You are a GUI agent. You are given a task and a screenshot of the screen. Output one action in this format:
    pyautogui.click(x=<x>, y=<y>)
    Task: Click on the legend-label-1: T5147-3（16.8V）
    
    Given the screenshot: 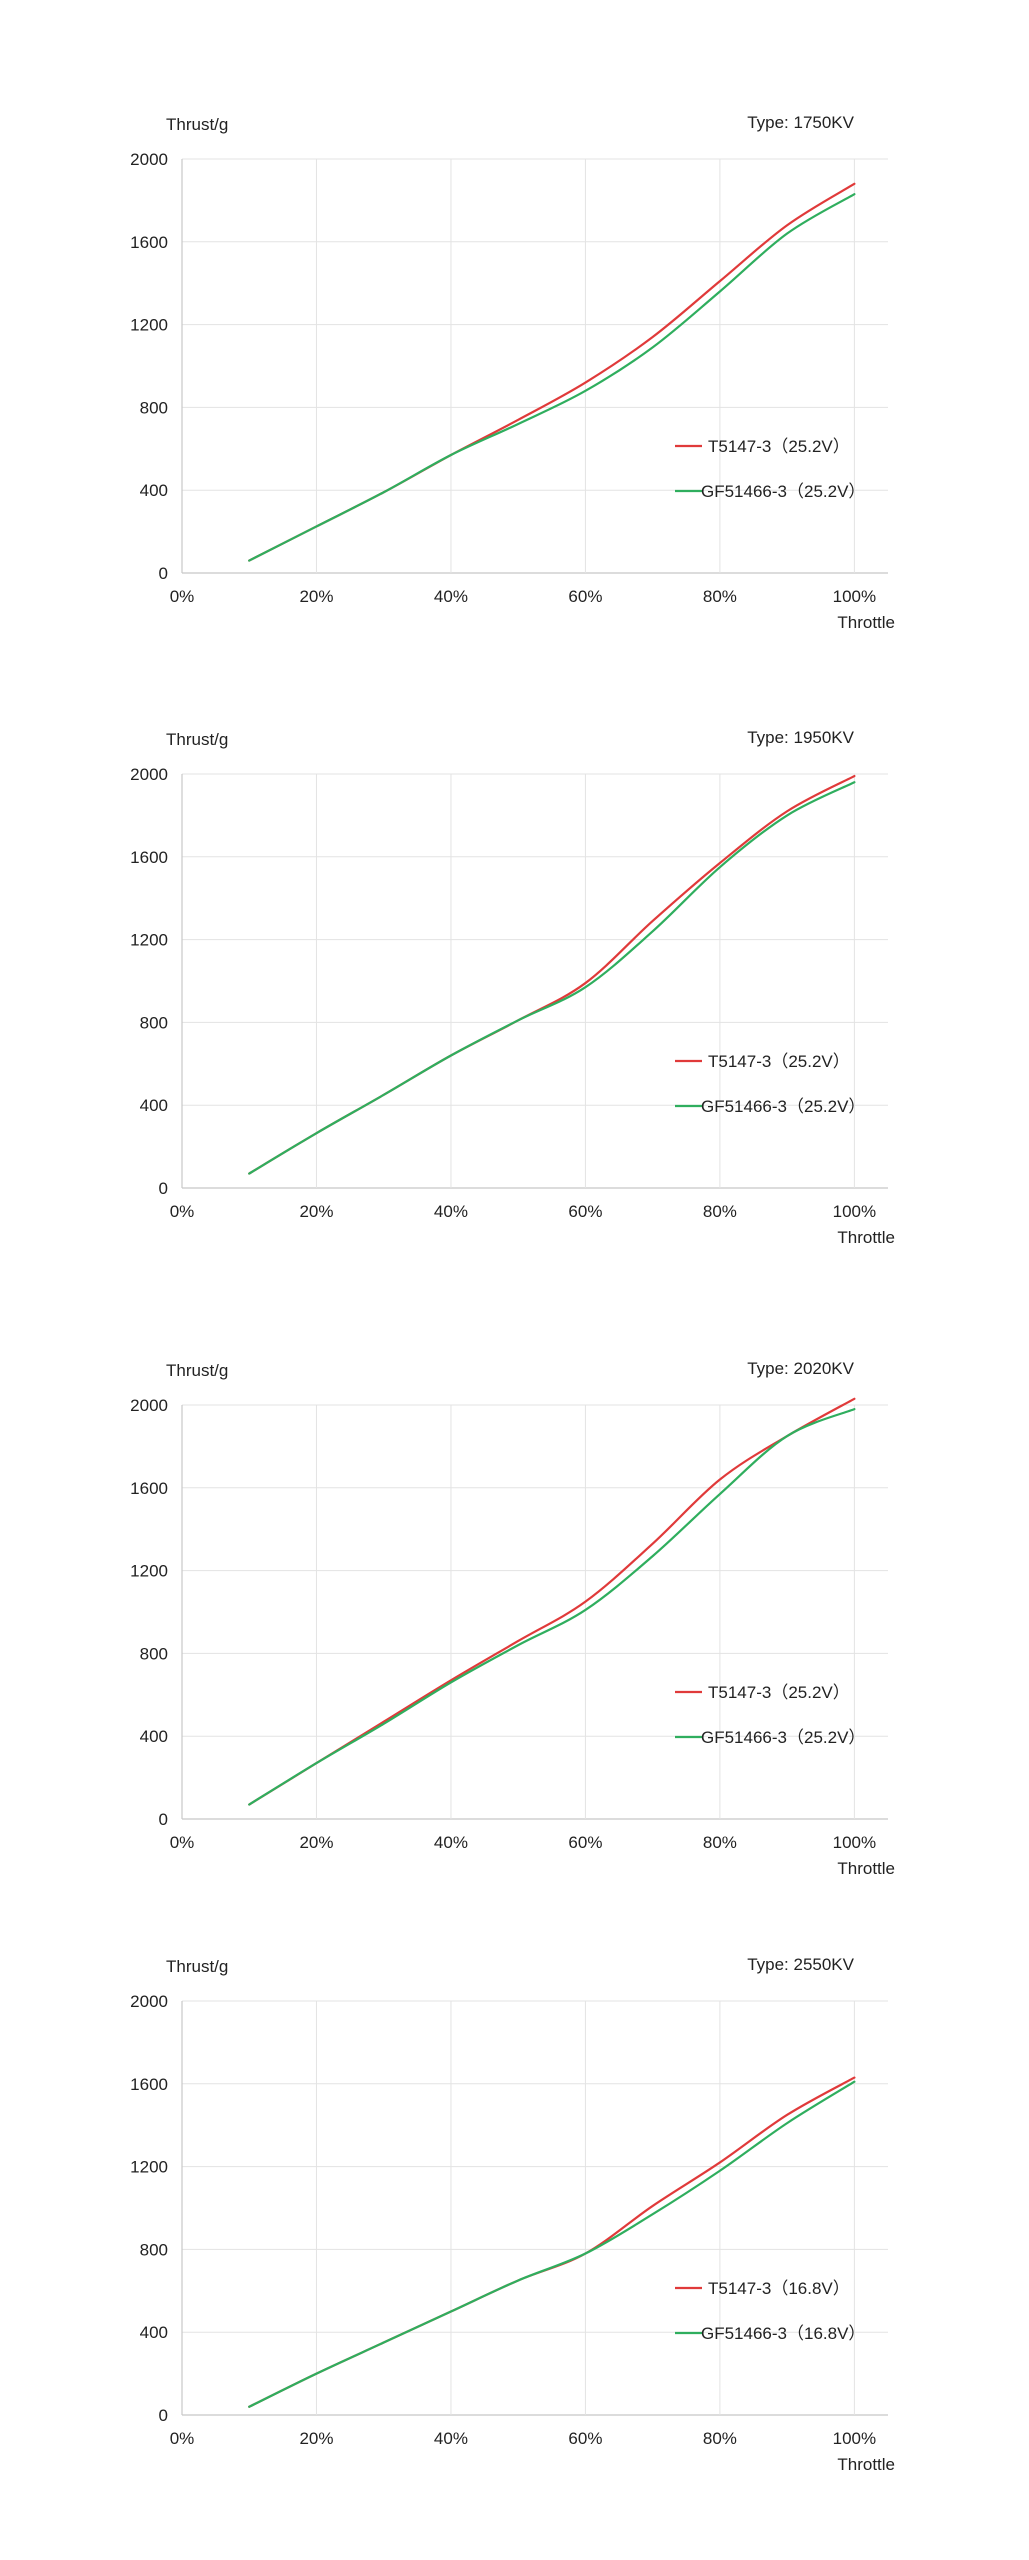 What is the action you would take?
    pyautogui.click(x=779, y=2288)
    